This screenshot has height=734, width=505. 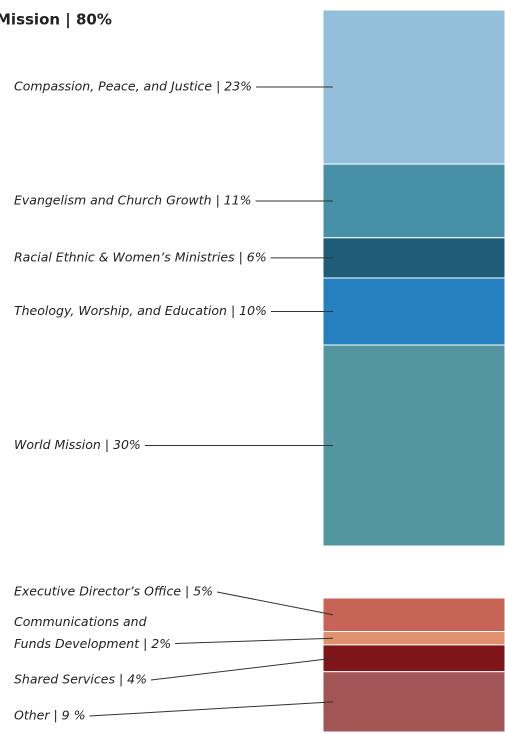 I want to click on chart-title: Mission | 80%, so click(x=56, y=20).